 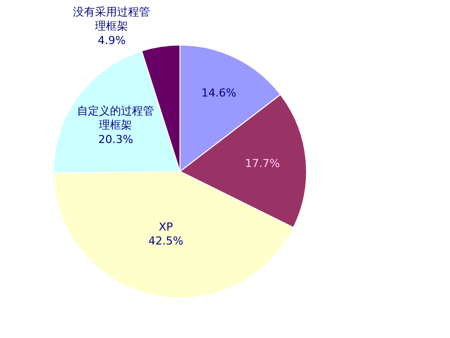 I want to click on data-label: 17.7%, so click(x=262, y=163).